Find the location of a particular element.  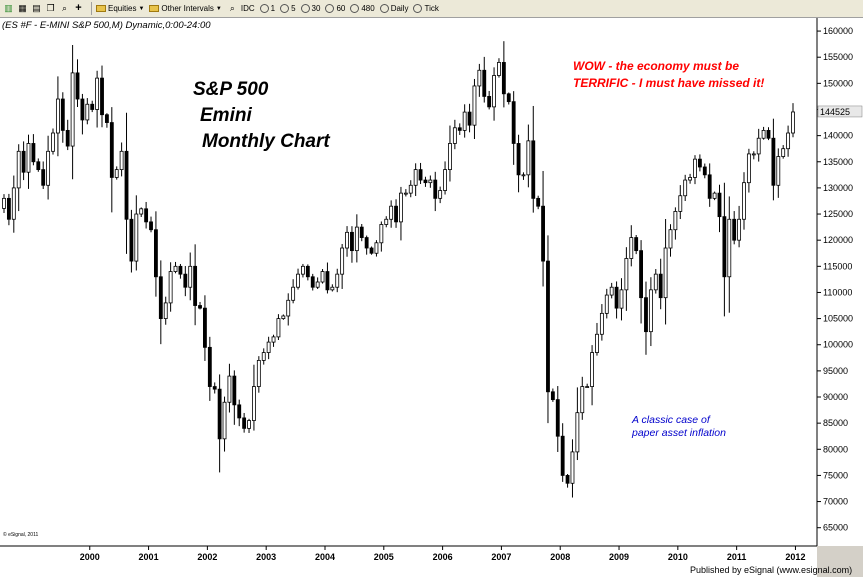

symbol-button: ⌕ IDC is located at coordinates (241, 8).